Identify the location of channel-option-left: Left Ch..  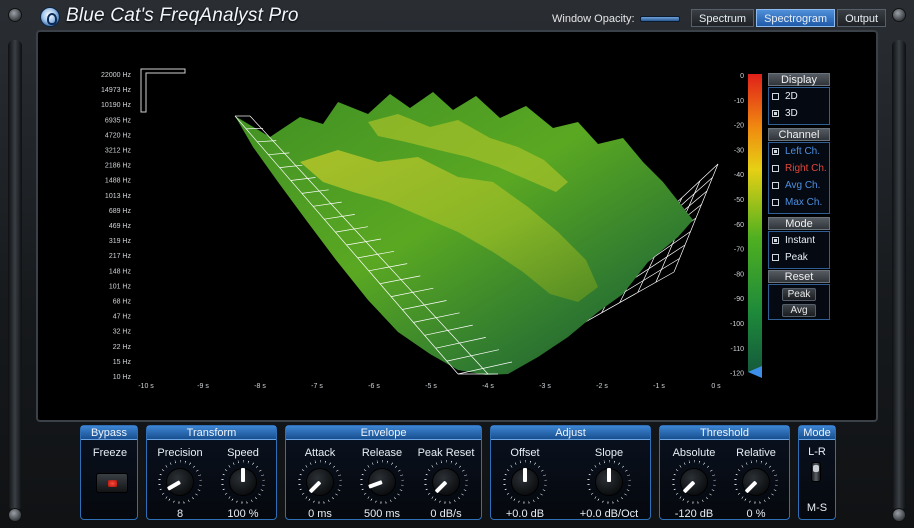
(799, 151).